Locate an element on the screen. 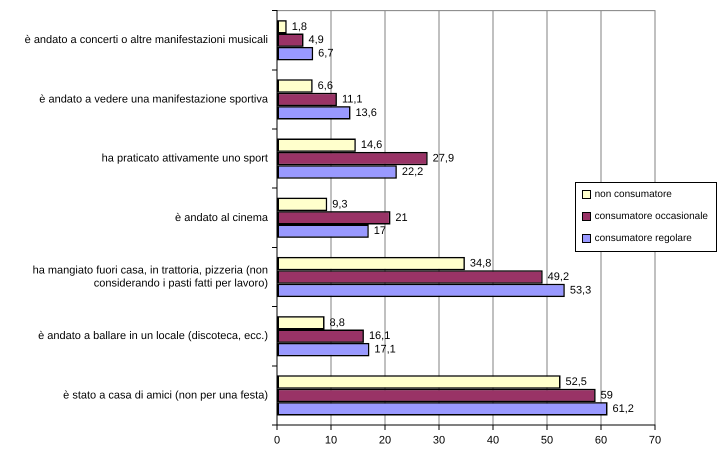  data-label: 11,1 is located at coordinates (352, 99).